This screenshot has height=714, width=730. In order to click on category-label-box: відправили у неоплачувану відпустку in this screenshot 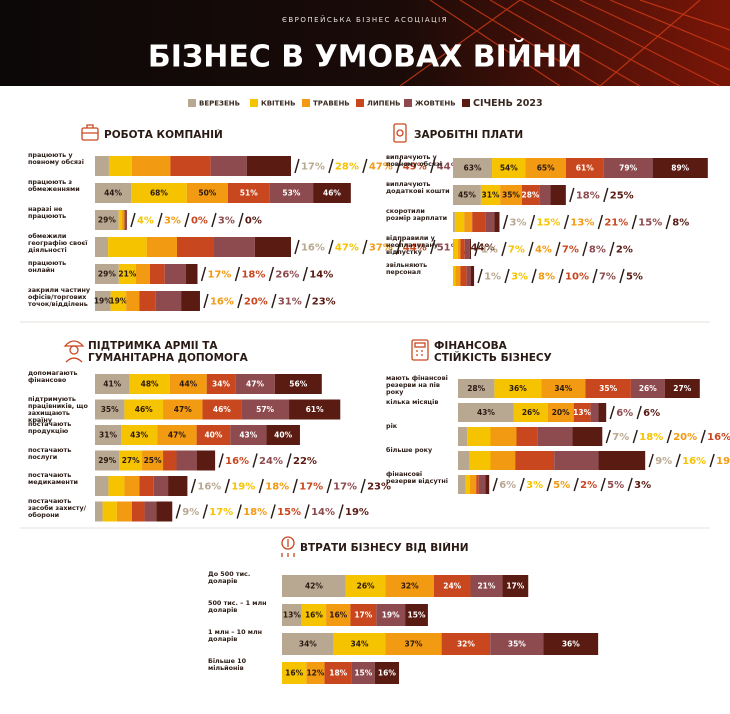, I will do `click(412, 245)`.